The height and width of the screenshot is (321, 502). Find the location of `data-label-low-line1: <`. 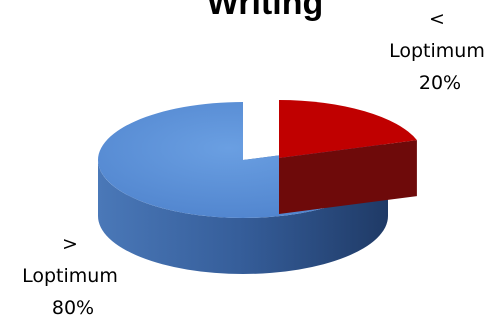

data-label-low-line1: < is located at coordinates (437, 19).